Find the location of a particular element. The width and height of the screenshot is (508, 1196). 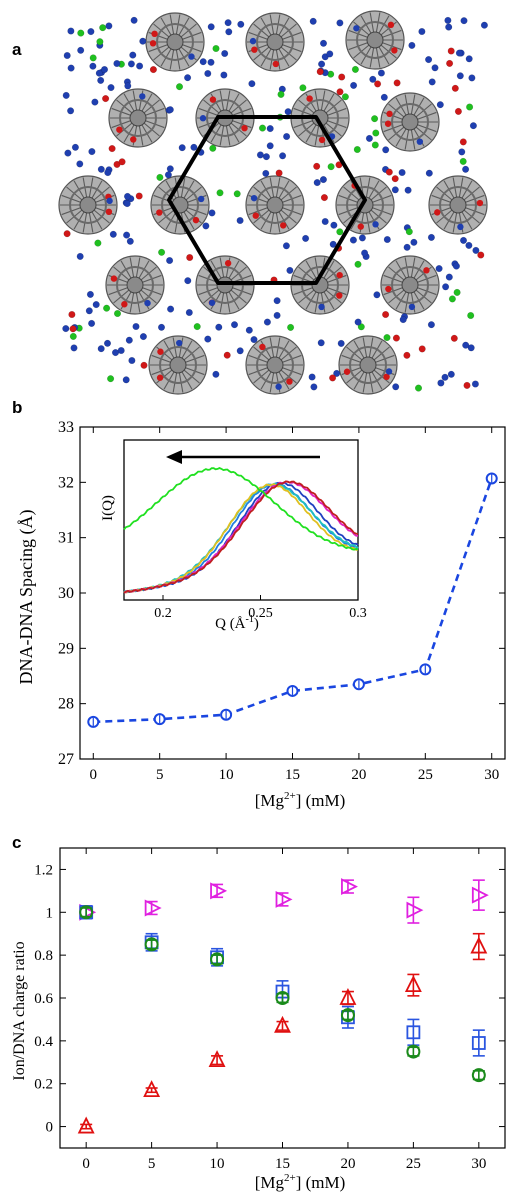

scattering-inset: 0.2 0.25 0.3 is located at coordinates (245, 530).